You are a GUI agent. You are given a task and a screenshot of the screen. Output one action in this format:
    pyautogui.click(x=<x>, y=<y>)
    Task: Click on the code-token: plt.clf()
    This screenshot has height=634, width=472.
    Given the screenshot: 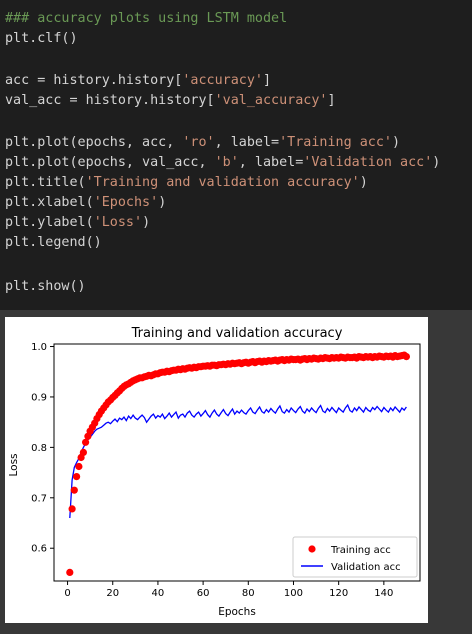 What is the action you would take?
    pyautogui.click(x=41, y=38)
    